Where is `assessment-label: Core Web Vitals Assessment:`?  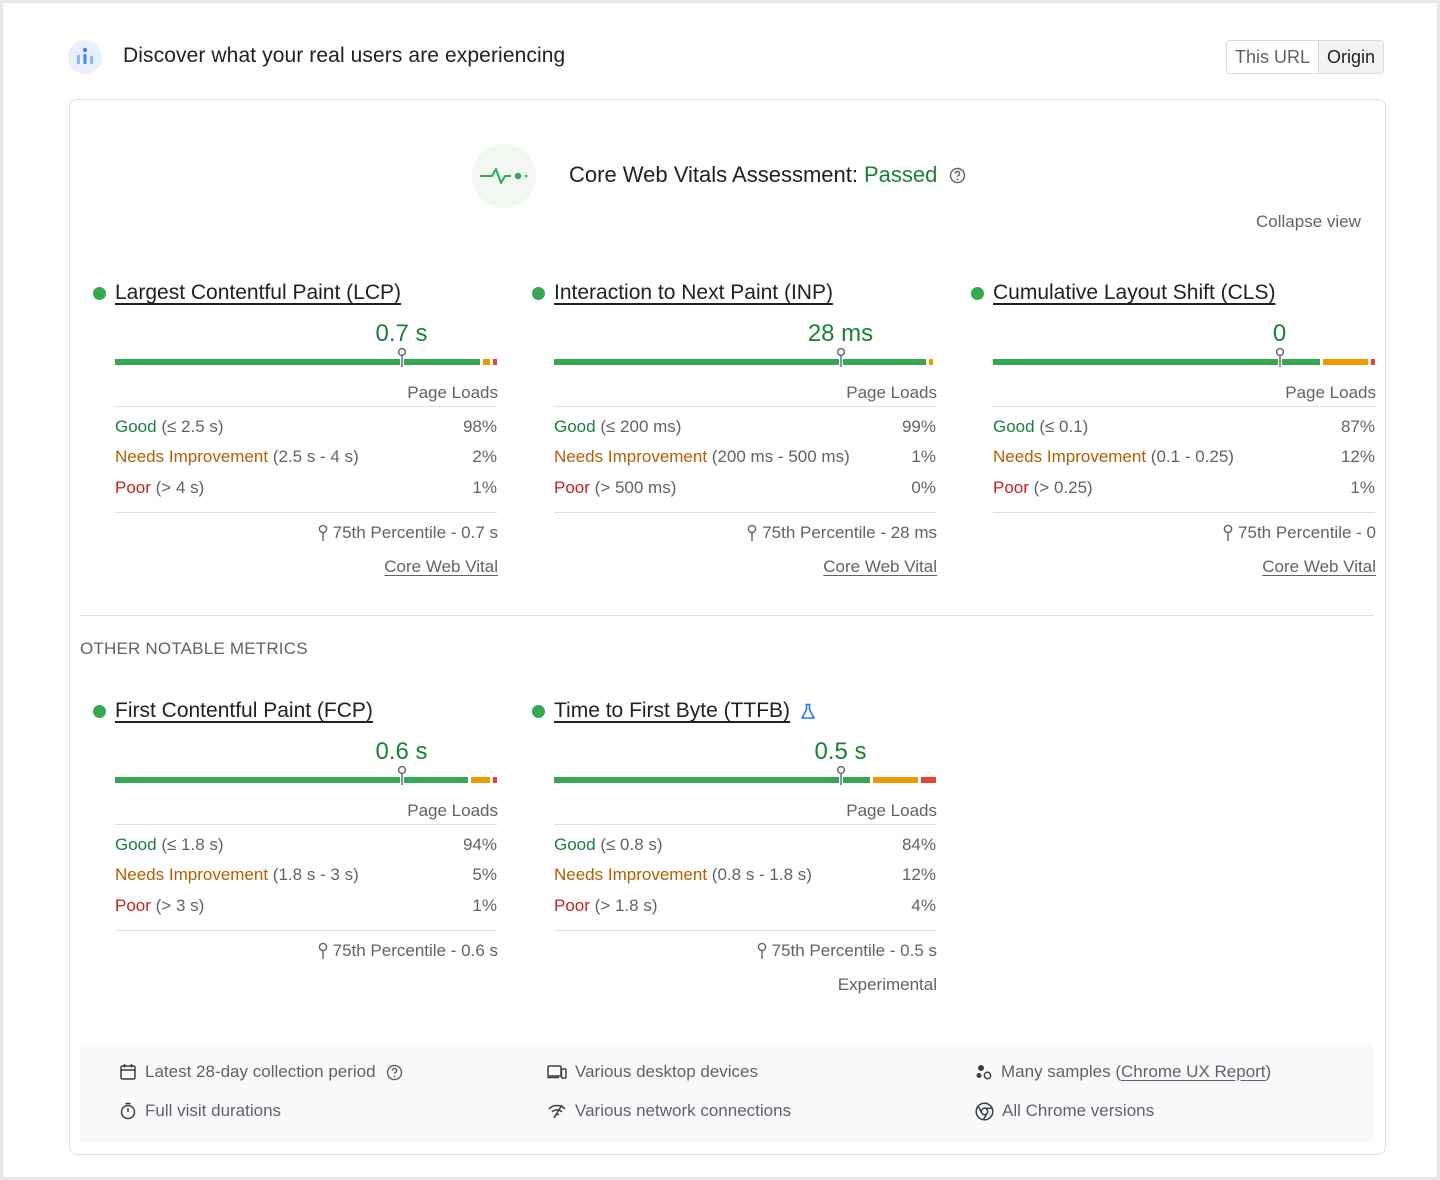 assessment-label: Core Web Vitals Assessment: is located at coordinates (713, 174).